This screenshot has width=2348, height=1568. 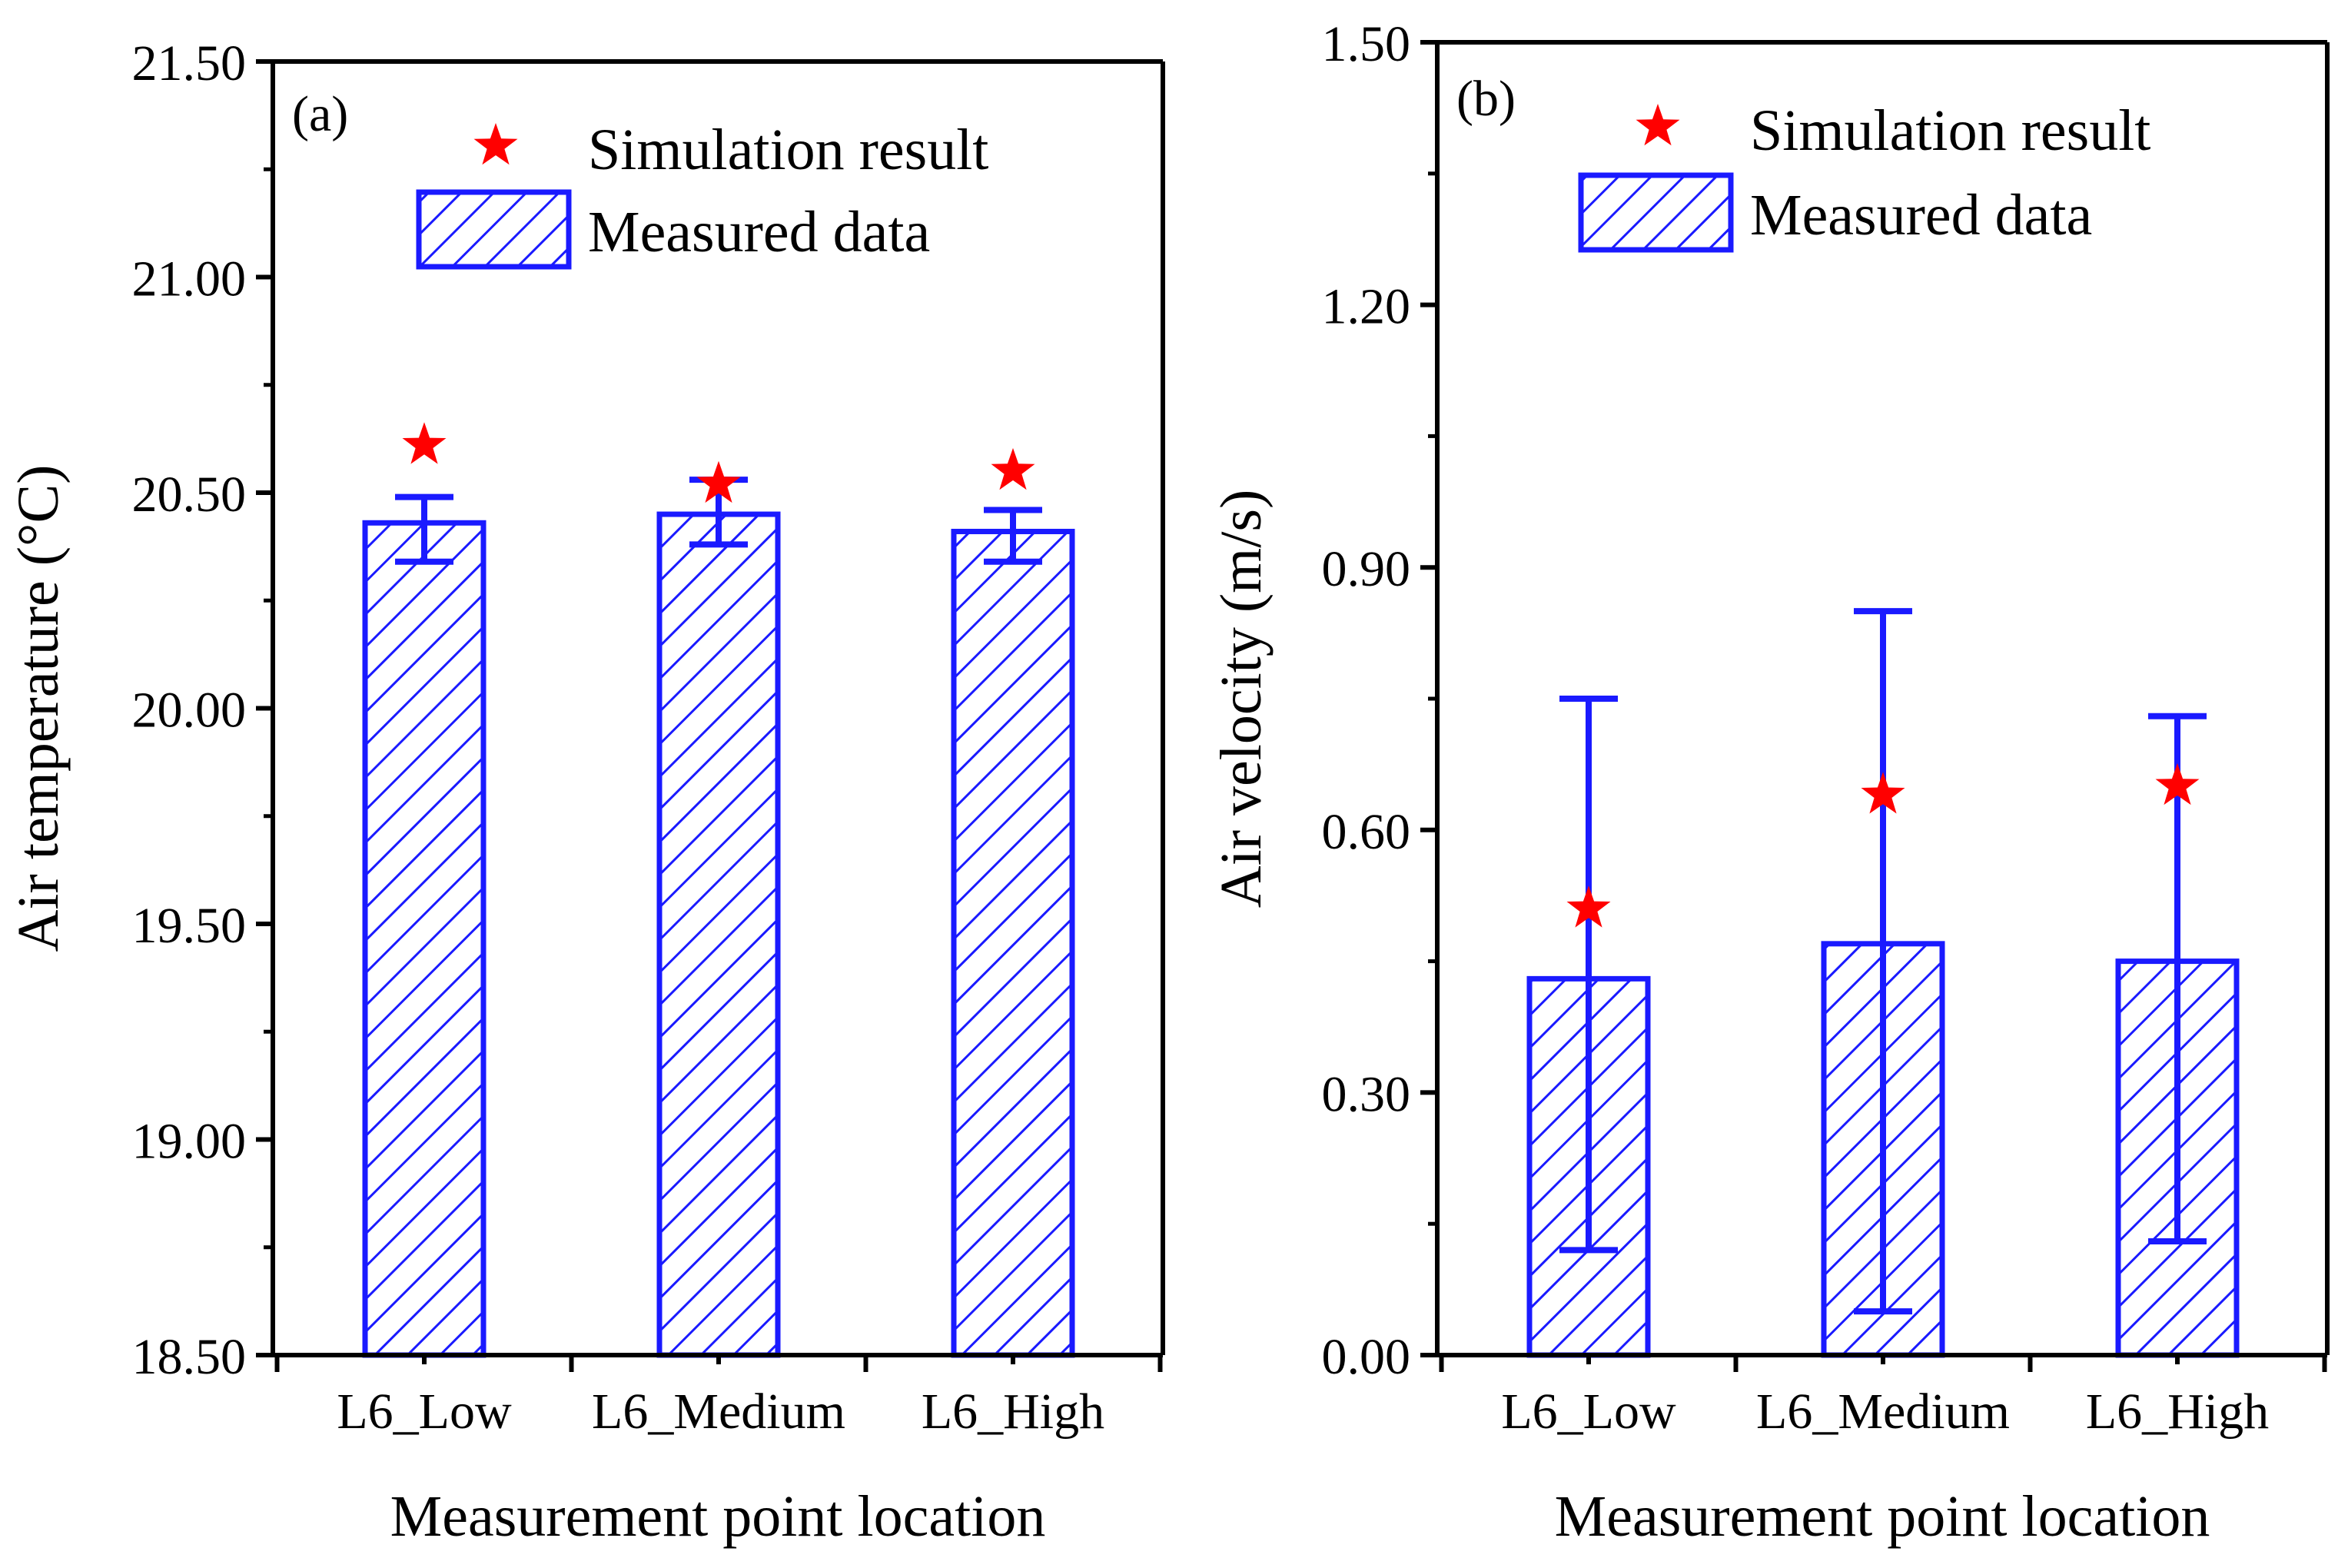 I want to click on y-tick-label: 0.60, so click(x=1366, y=832).